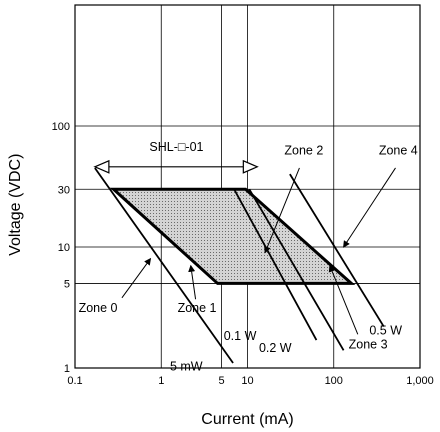 The image size is (440, 432). Describe the element at coordinates (176, 166) in the screenshot. I see `range-double-arrow` at that location.